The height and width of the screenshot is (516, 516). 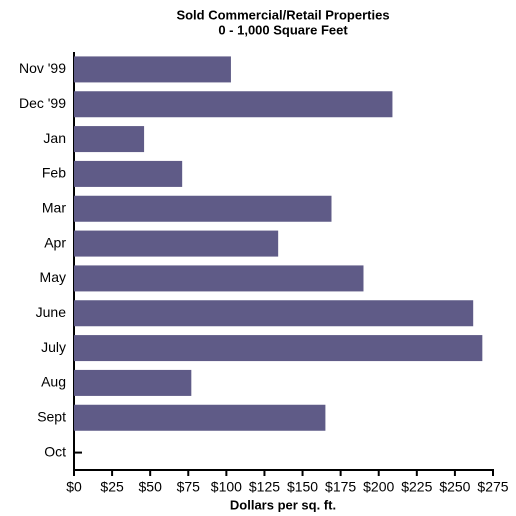 I want to click on y-tick-label: Aug, so click(x=53, y=382).